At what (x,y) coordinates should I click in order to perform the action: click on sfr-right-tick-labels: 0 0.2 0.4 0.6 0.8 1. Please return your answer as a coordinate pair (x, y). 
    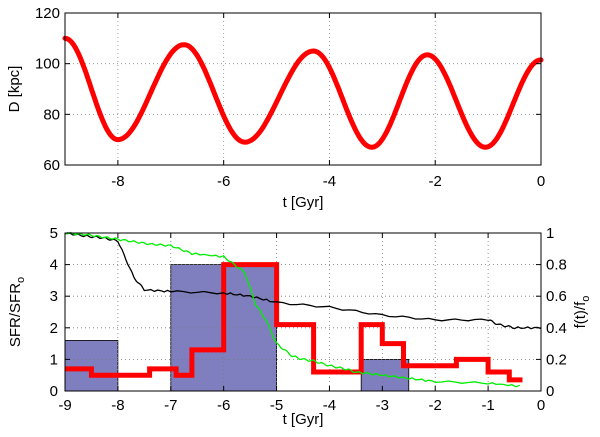
    Looking at the image, I should click on (556, 312).